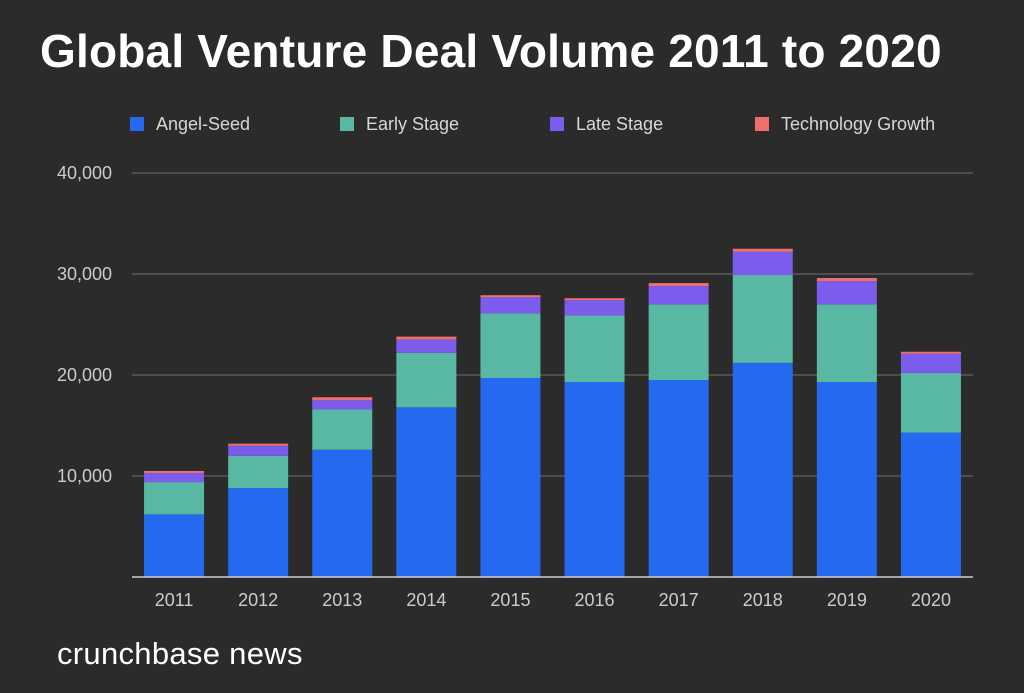  What do you see at coordinates (763, 600) in the screenshot?
I see `x-tick-label: 2018` at bounding box center [763, 600].